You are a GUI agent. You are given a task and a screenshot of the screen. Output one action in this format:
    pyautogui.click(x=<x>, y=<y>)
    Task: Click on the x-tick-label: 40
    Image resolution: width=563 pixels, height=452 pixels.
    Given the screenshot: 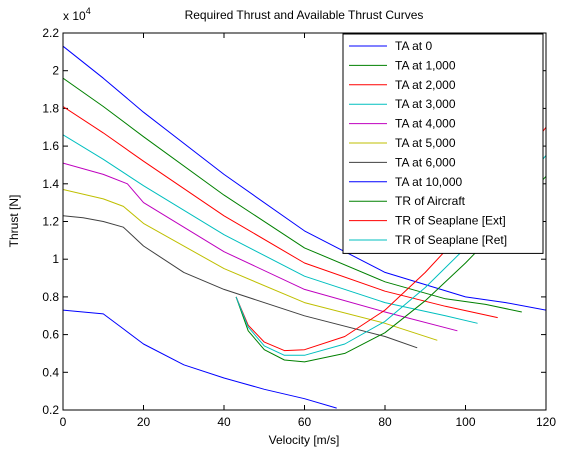 What is the action you would take?
    pyautogui.click(x=224, y=422)
    